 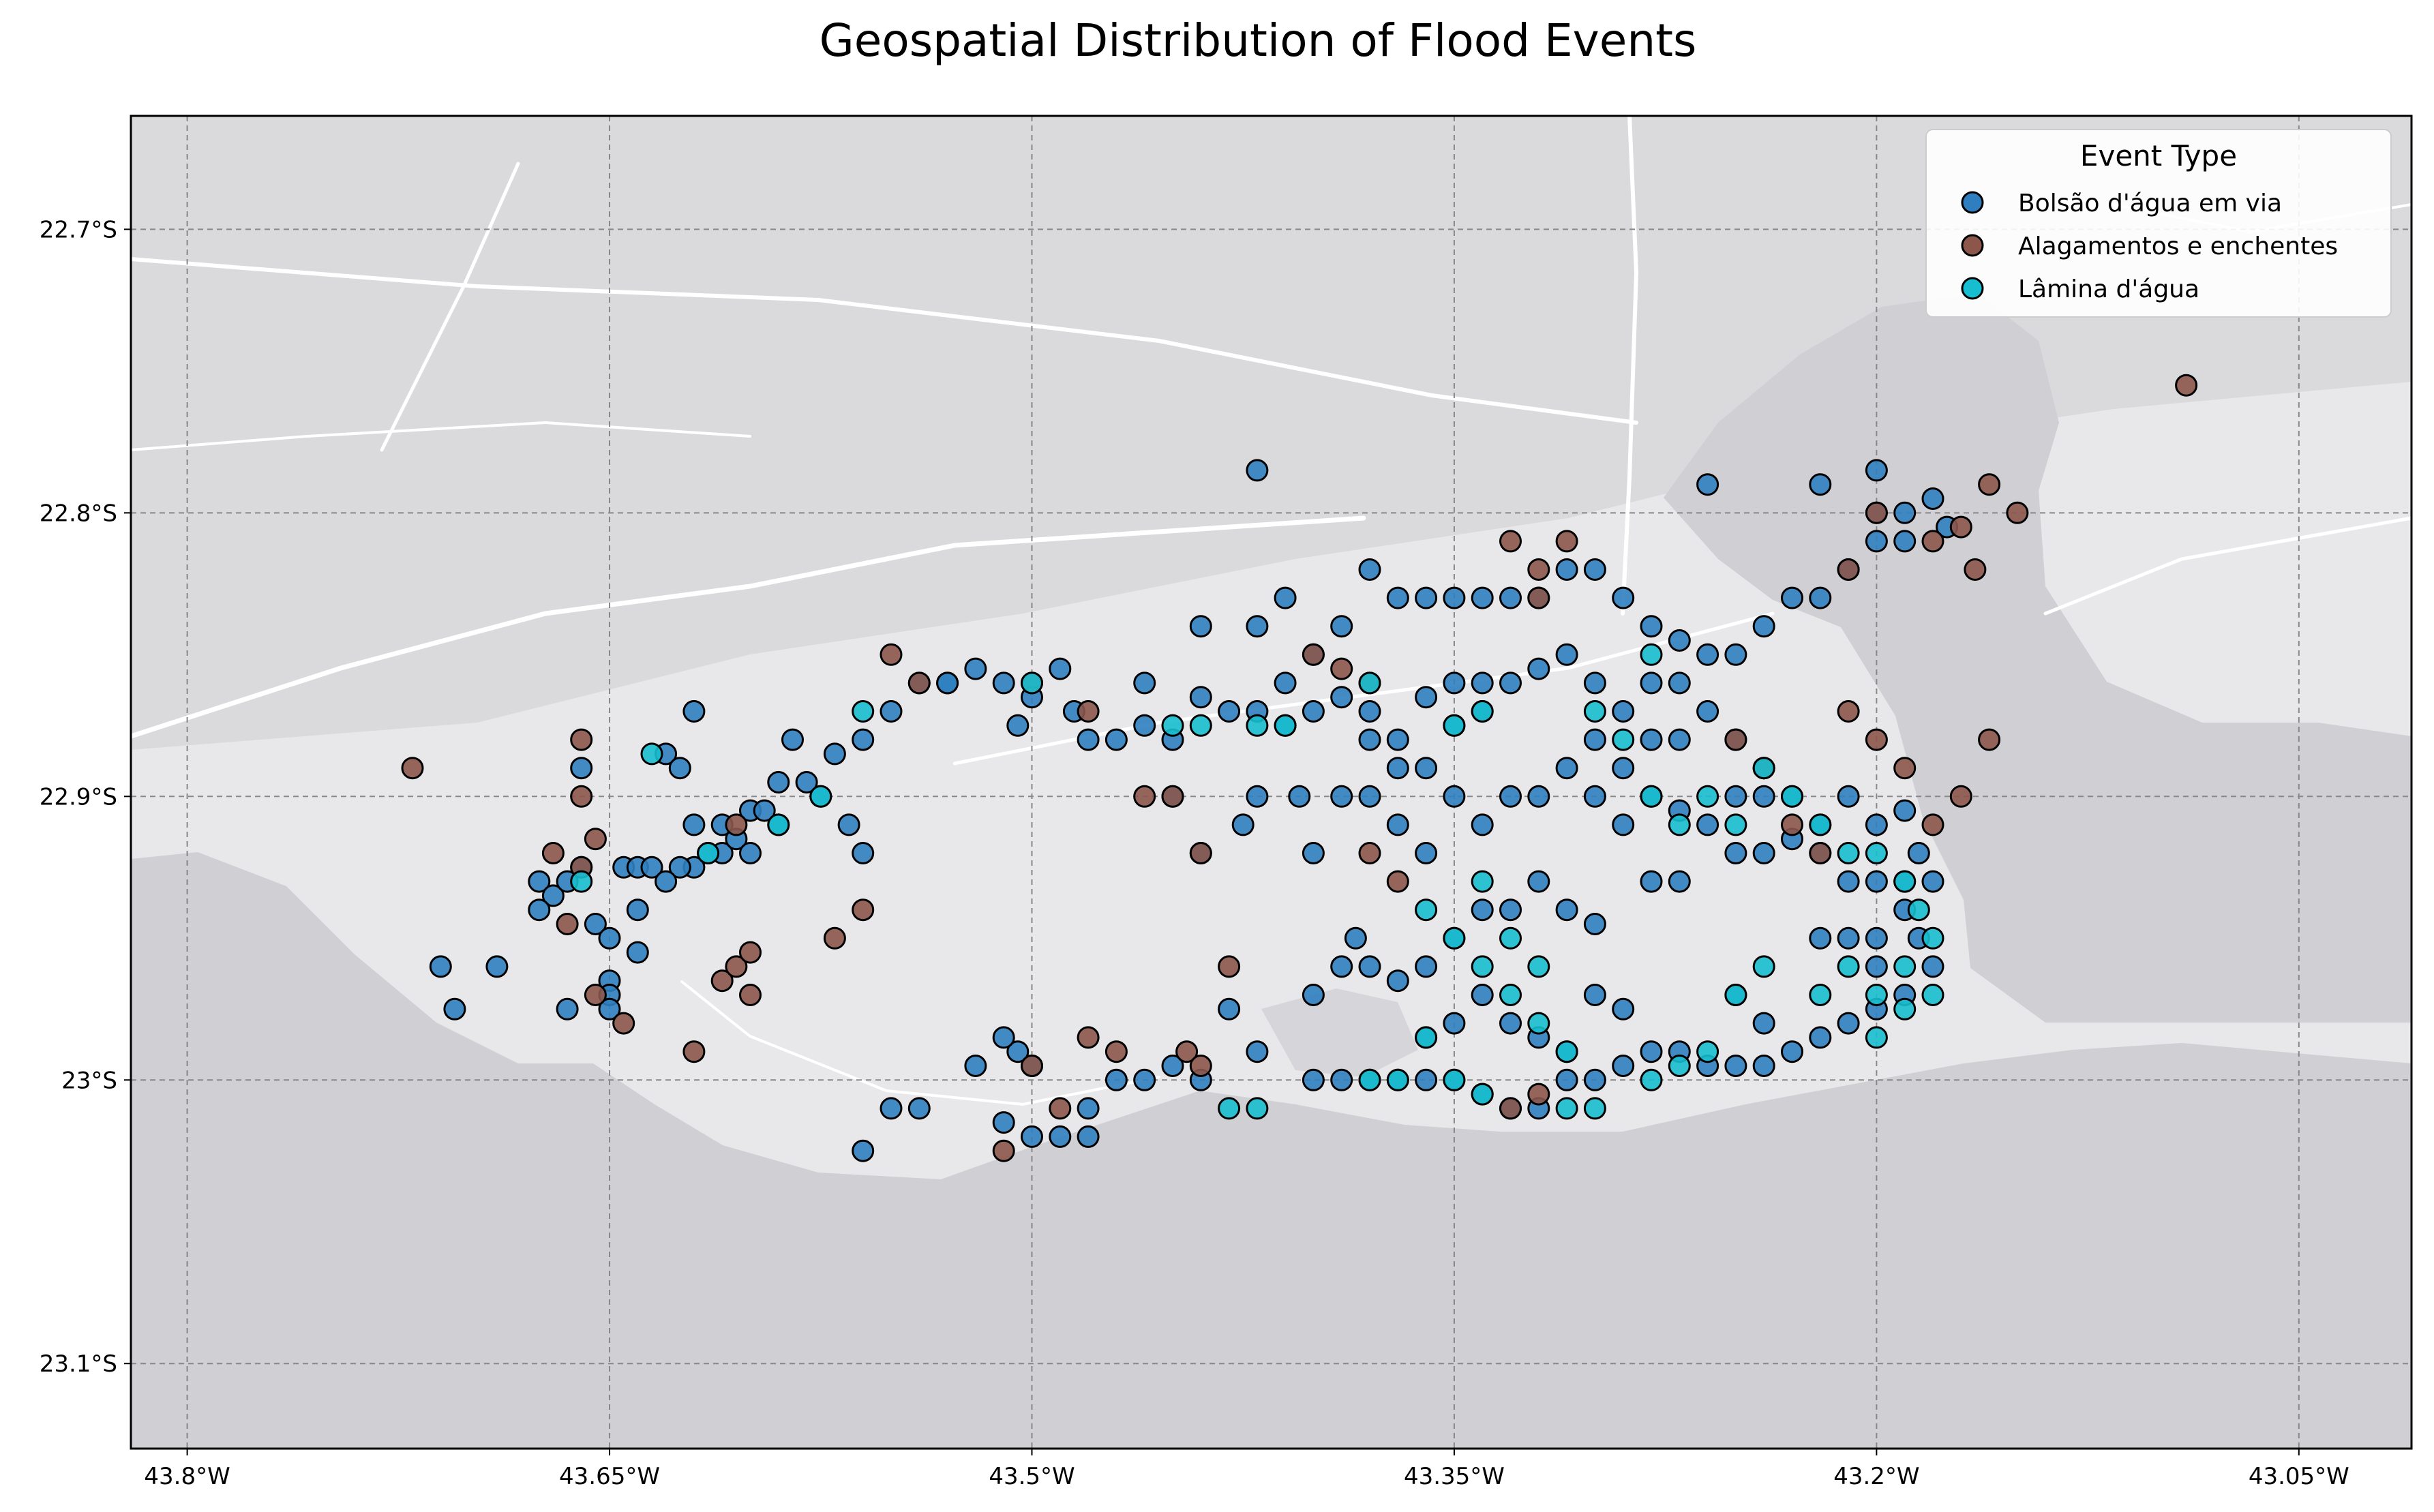 I want to click on x-tick-label-2: 43.5°W, so click(x=1032, y=1477).